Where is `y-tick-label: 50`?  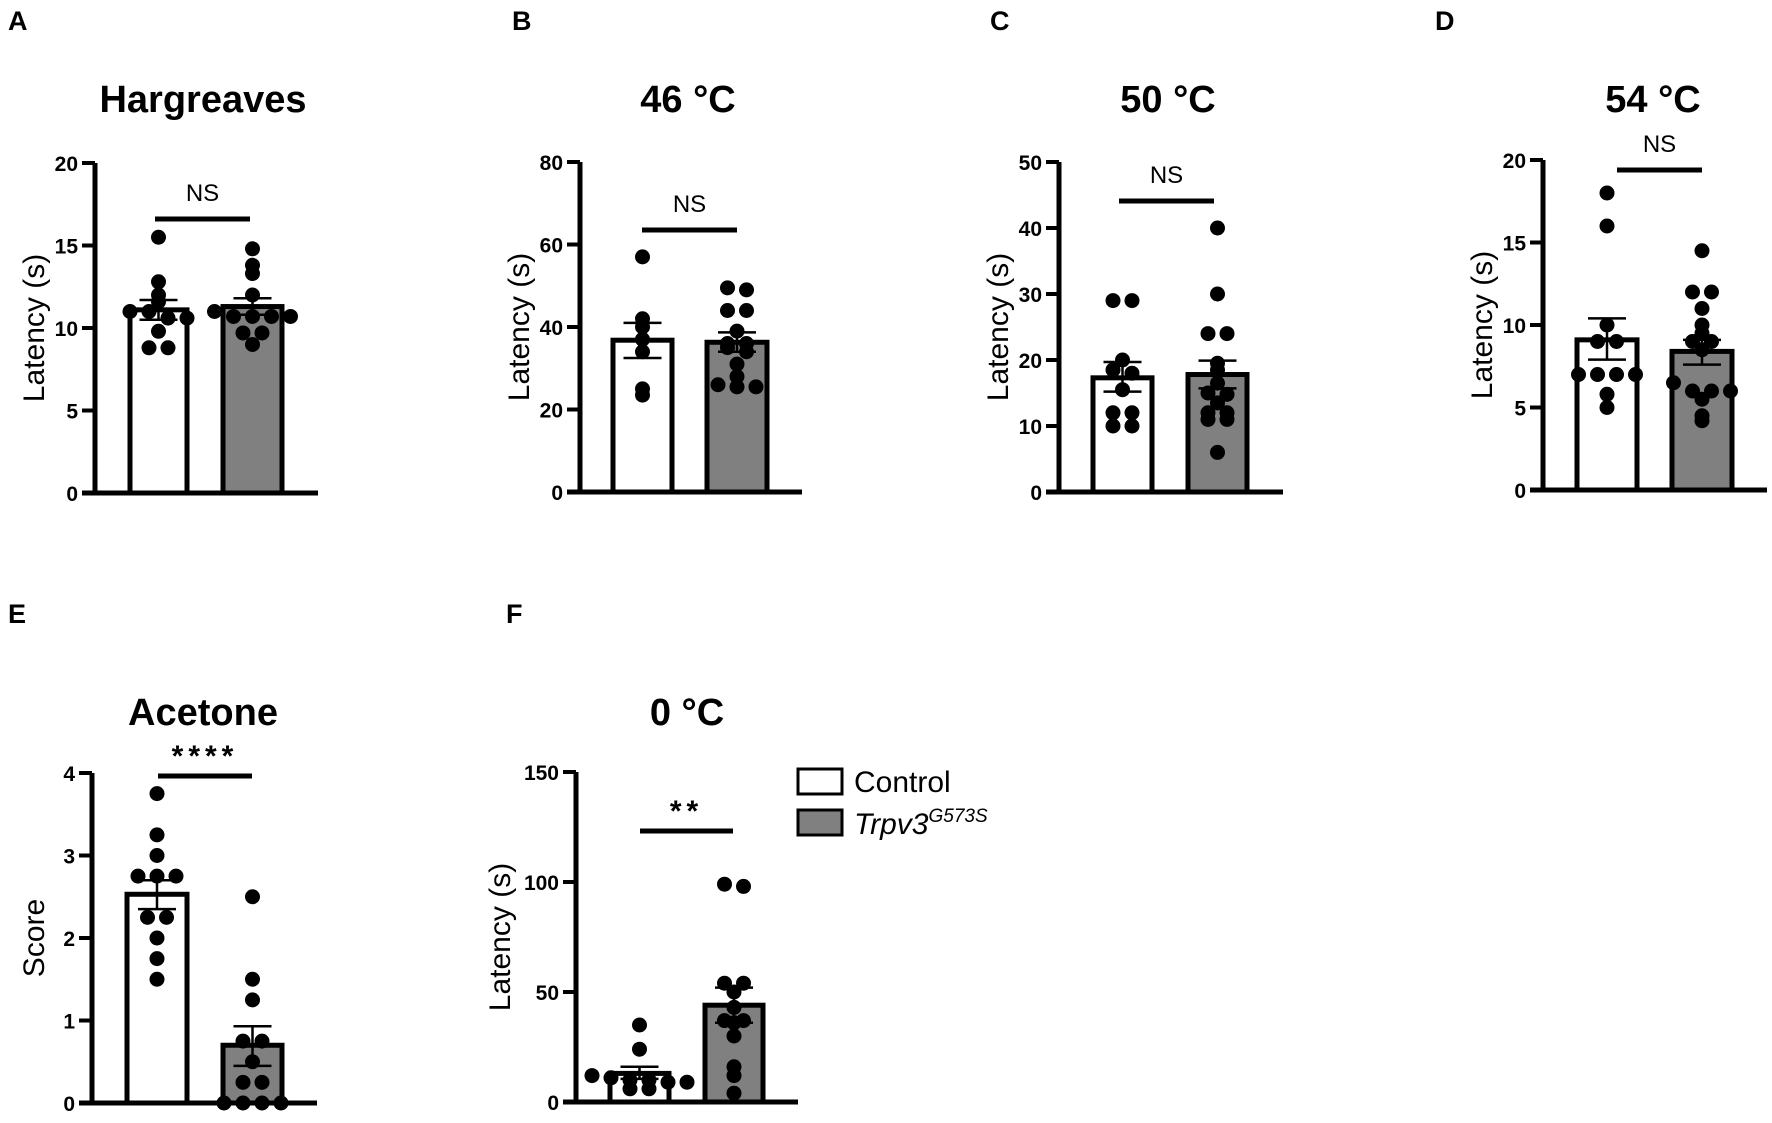 y-tick-label: 50 is located at coordinates (1030, 163).